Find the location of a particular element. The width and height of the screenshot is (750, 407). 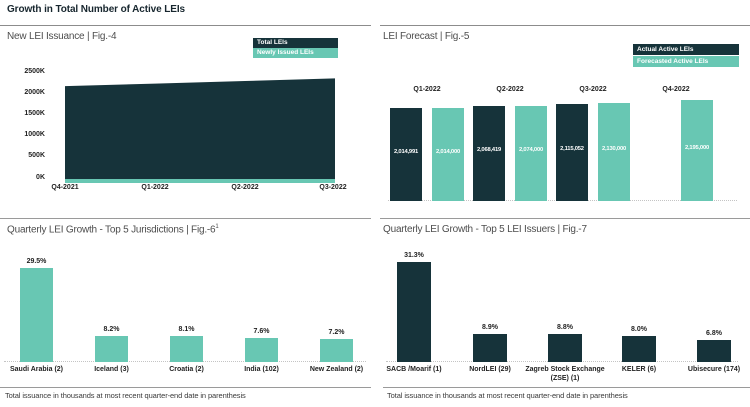

fig4-title-text: New LEI Issuance | Fig.-4 is located at coordinates (62, 36).